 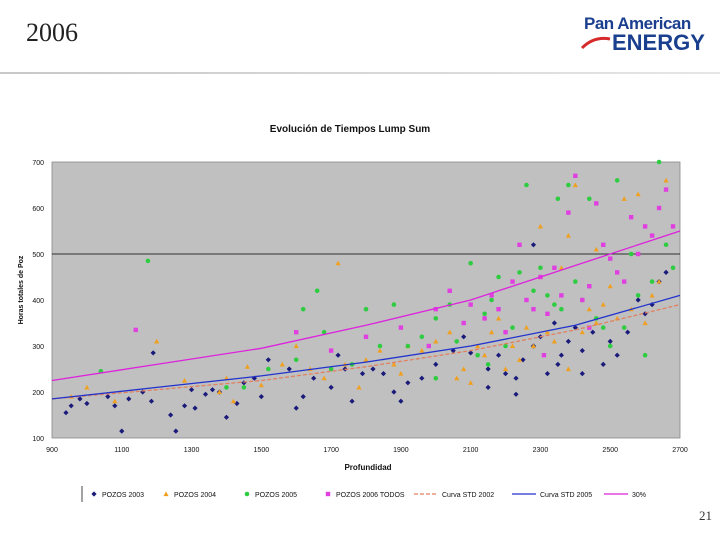 What do you see at coordinates (705, 515) in the screenshot?
I see `page-number: 21` at bounding box center [705, 515].